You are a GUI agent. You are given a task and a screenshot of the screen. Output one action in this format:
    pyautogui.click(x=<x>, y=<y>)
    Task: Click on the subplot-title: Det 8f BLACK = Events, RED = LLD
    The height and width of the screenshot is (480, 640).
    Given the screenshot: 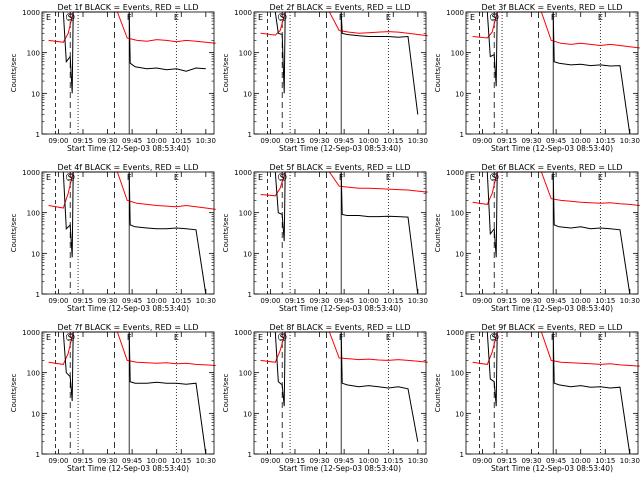 What is the action you would take?
    pyautogui.click(x=339, y=327)
    